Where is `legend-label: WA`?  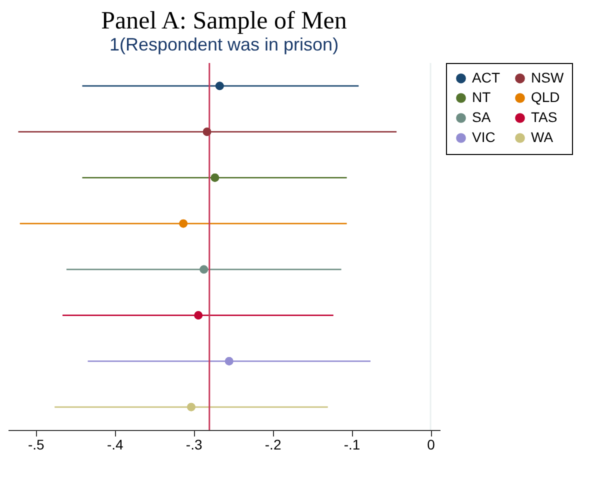
legend-label: WA is located at coordinates (542, 137).